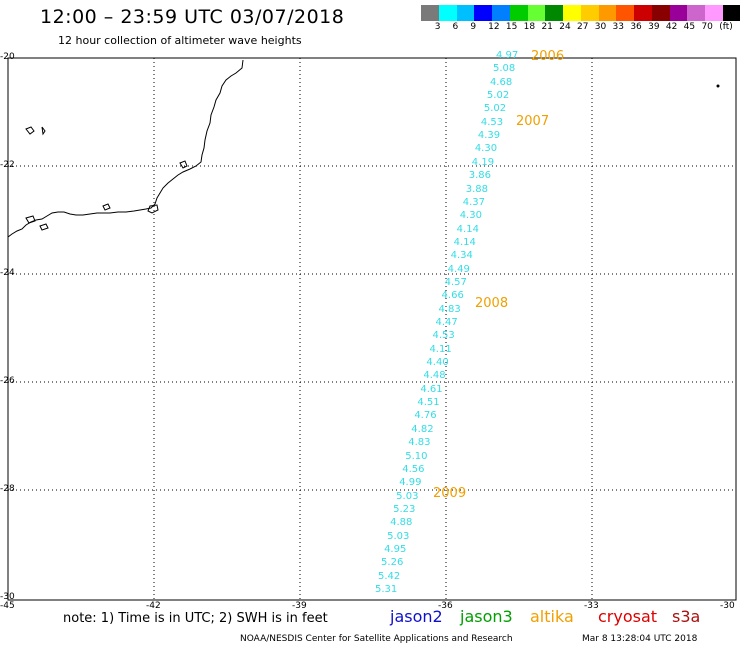 This screenshot has height=650, width=740. What do you see at coordinates (565, 27) in the screenshot?
I see `legend-label: 24` at bounding box center [565, 27].